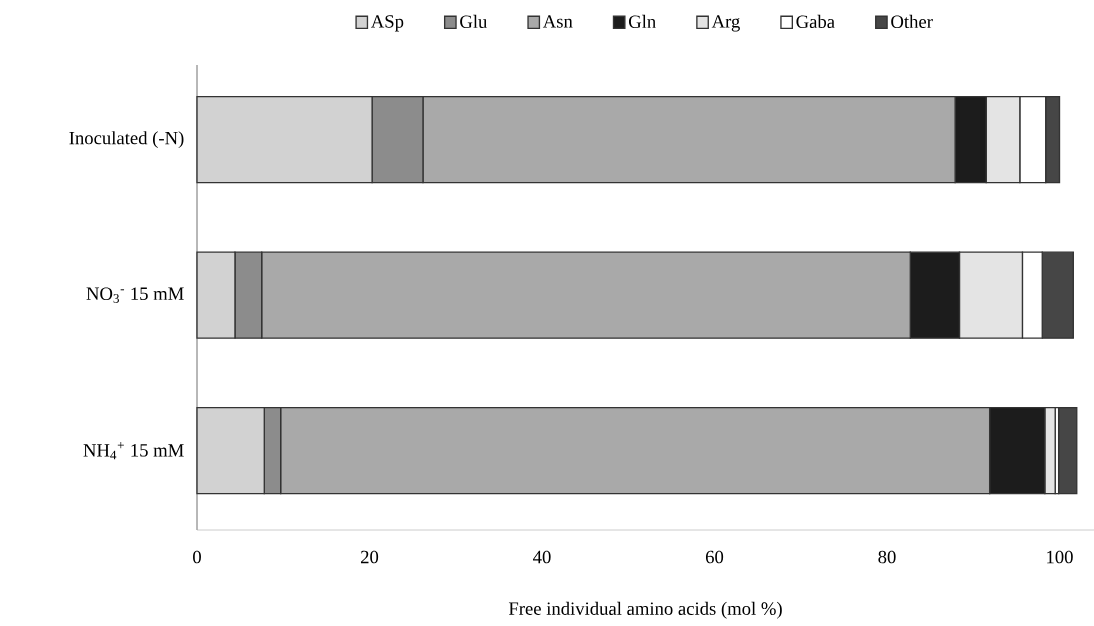 This screenshot has width=1094, height=626. Describe the element at coordinates (542, 557) in the screenshot. I see `x-tick-label: 40` at that location.